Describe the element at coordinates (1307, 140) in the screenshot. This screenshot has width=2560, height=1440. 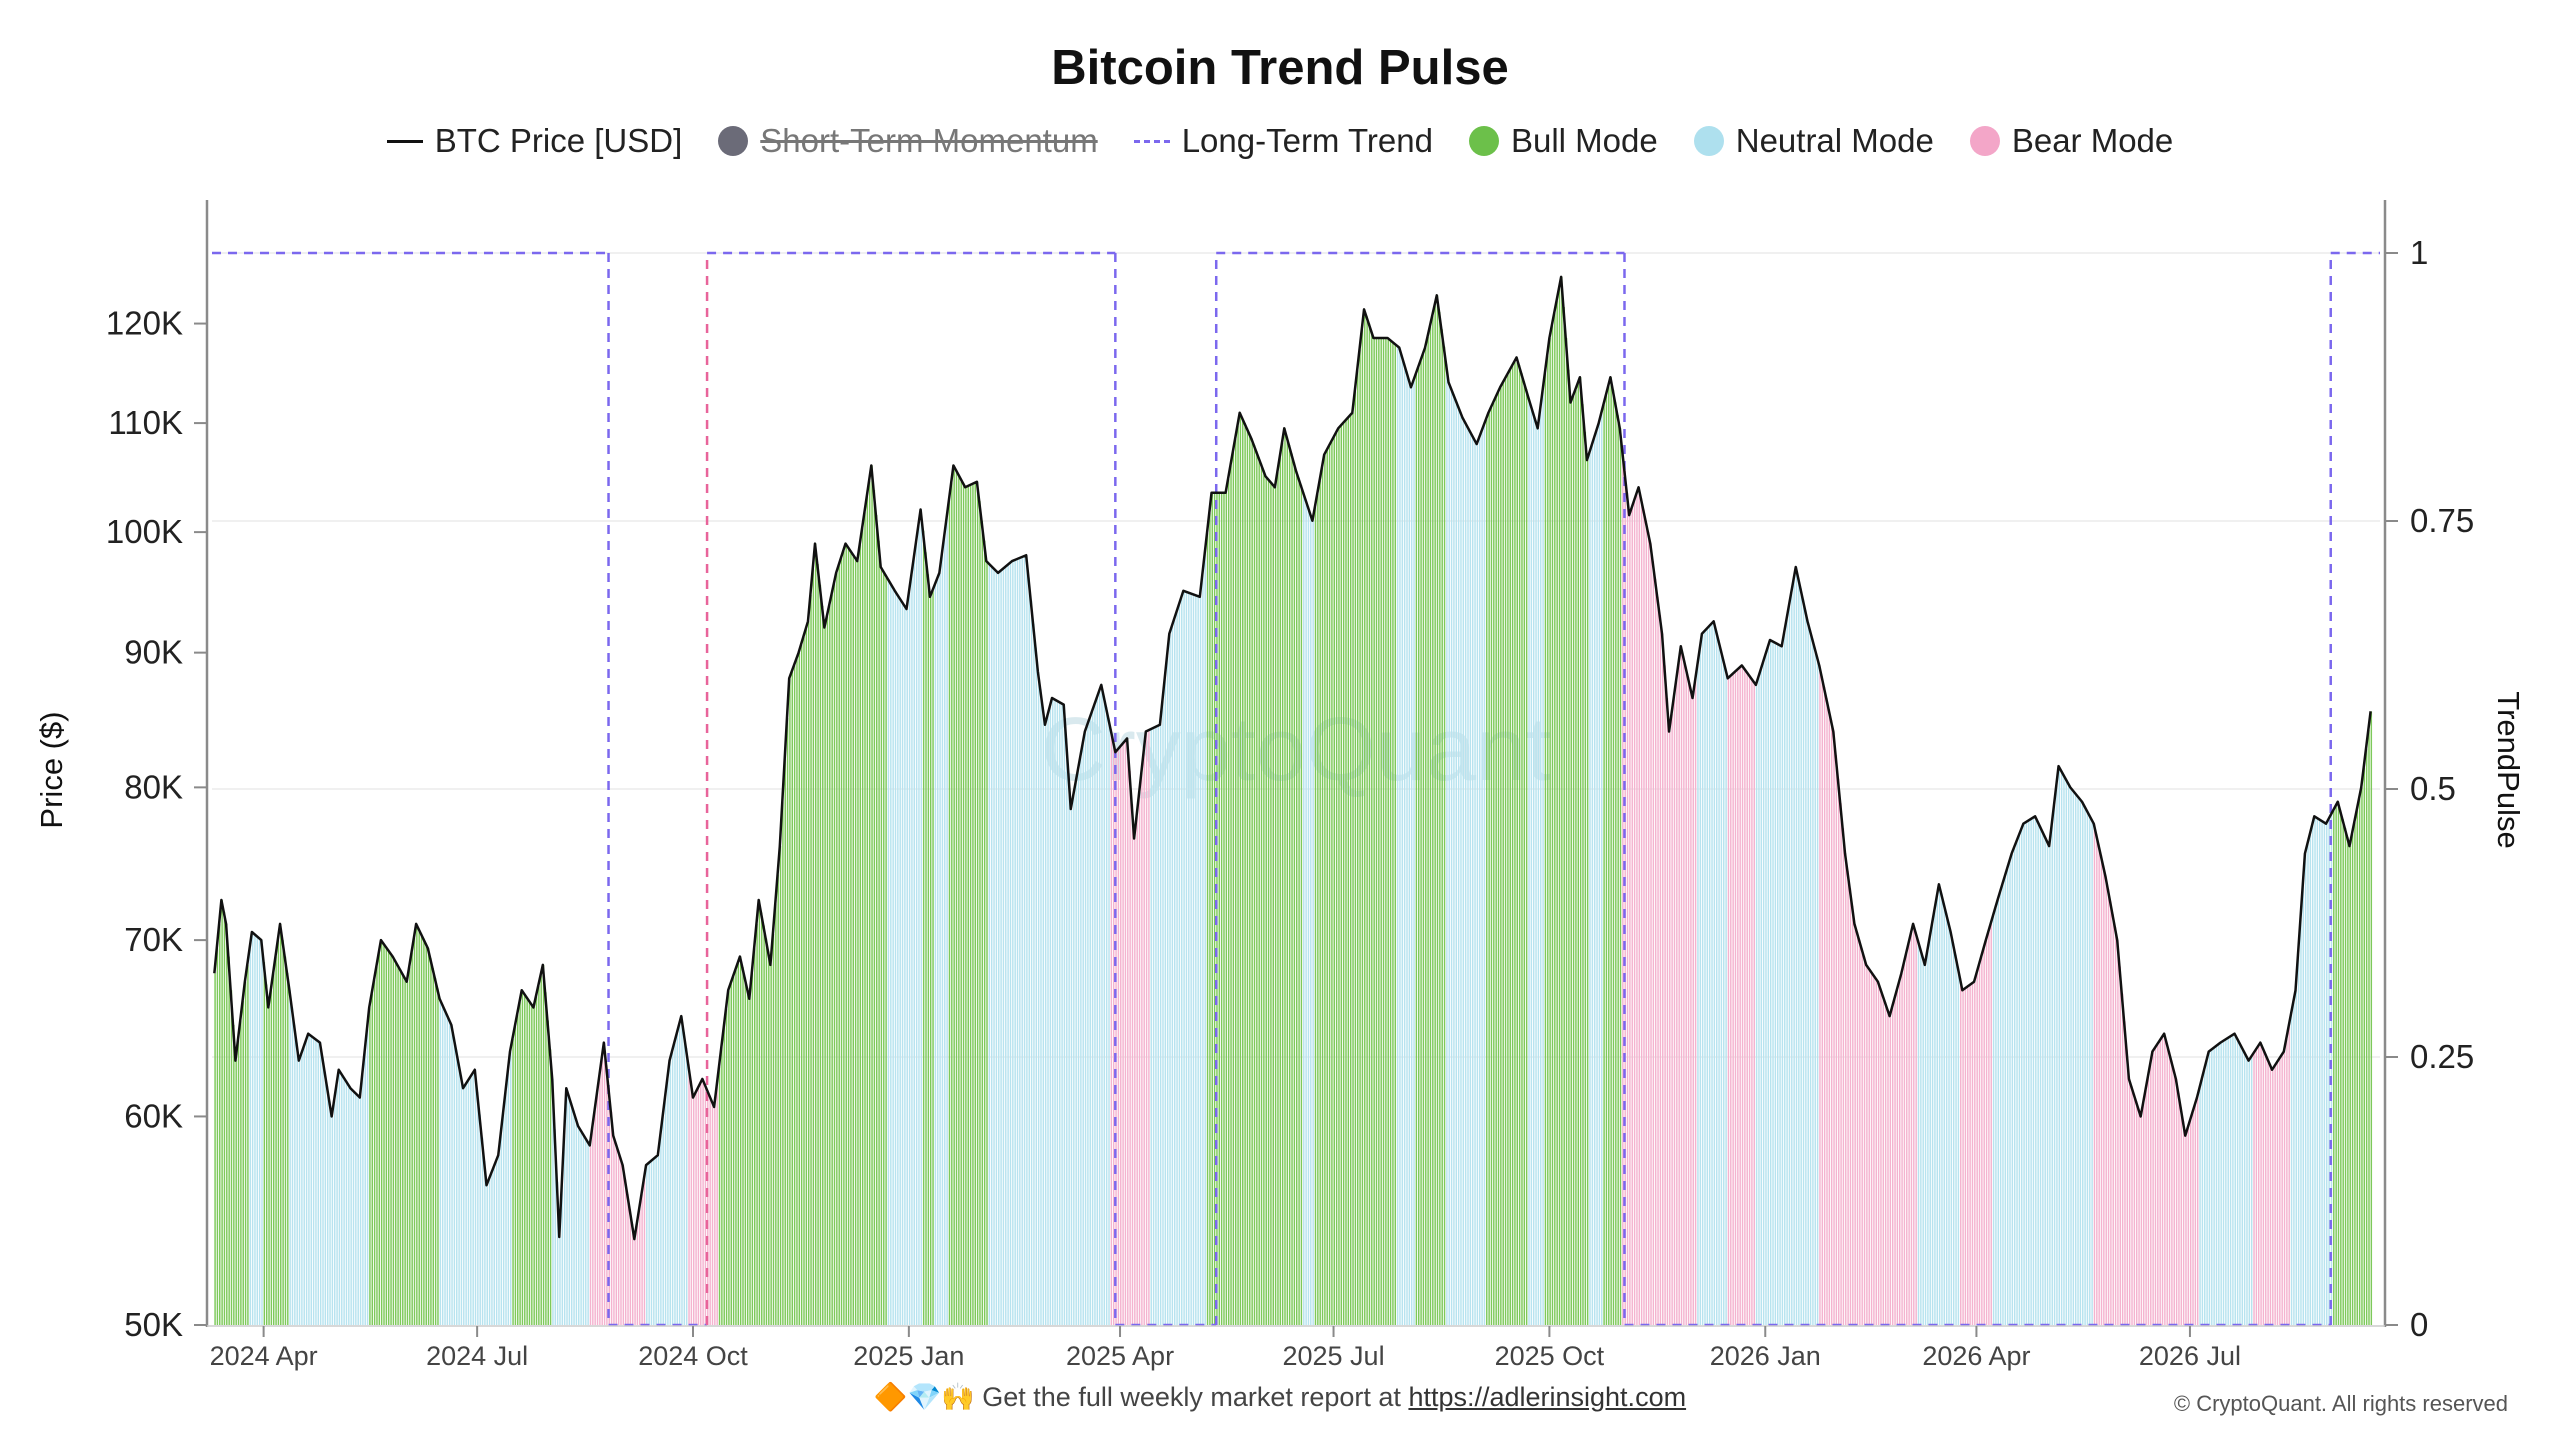
I see `legend-label: Long-Term Trend` at that location.